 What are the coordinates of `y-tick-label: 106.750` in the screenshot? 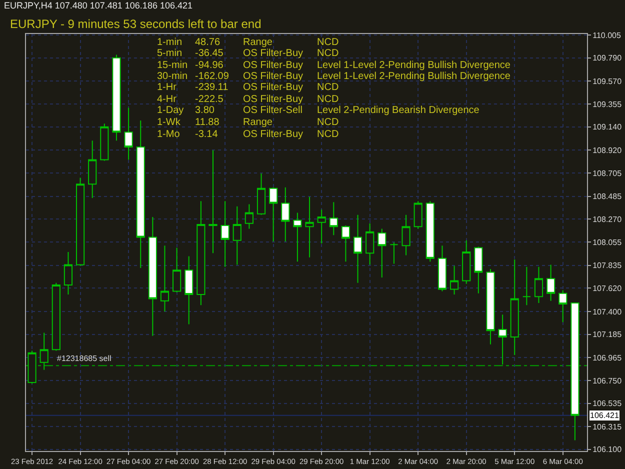 It's located at (607, 381).